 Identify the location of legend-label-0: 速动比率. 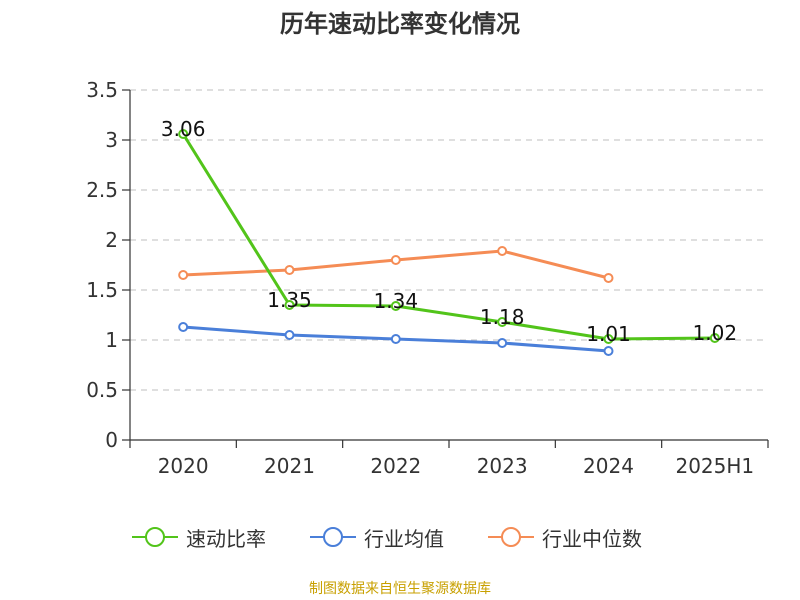
(226, 538).